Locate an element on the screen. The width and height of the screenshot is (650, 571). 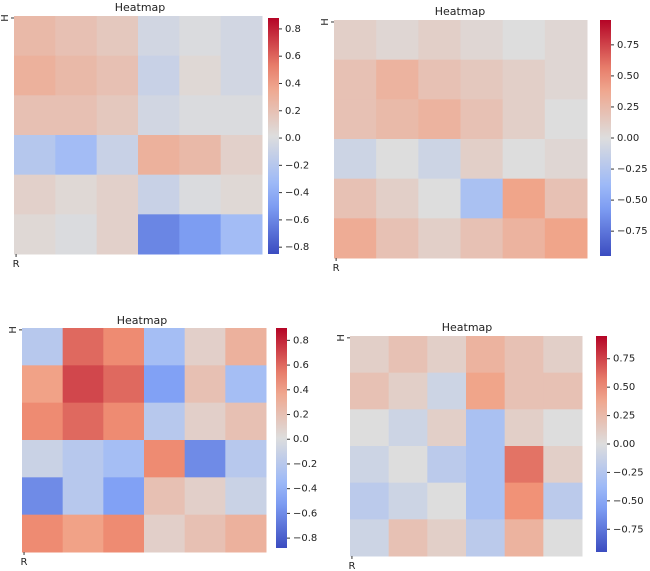
colorbar-tick-label: 0.6 is located at coordinates (301, 365).